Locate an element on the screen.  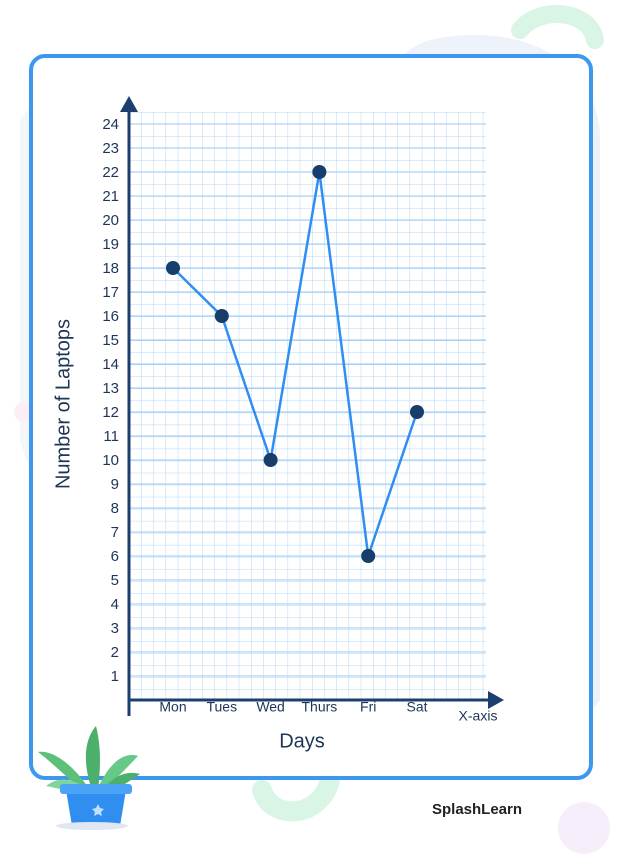
y-tick-label: 10 is located at coordinates (110, 460).